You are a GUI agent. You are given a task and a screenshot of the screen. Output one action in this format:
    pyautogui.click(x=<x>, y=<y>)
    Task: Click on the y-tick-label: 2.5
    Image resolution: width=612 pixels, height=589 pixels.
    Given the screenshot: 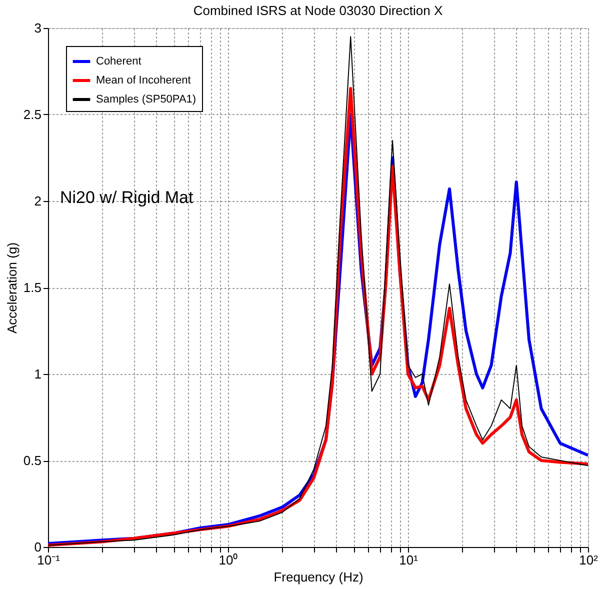 What is the action you would take?
    pyautogui.click(x=32, y=114)
    